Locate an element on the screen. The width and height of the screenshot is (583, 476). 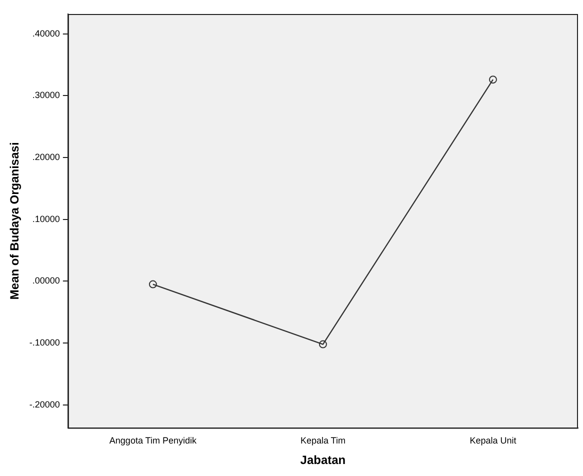
y-tick-label: .40000 is located at coordinates (46, 33).